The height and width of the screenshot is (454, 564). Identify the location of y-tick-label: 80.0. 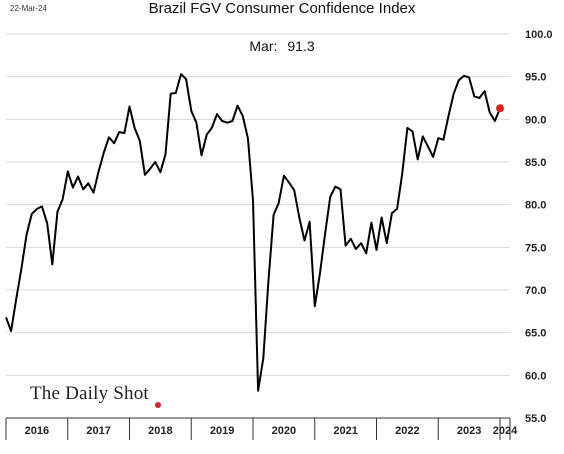
(535, 206).